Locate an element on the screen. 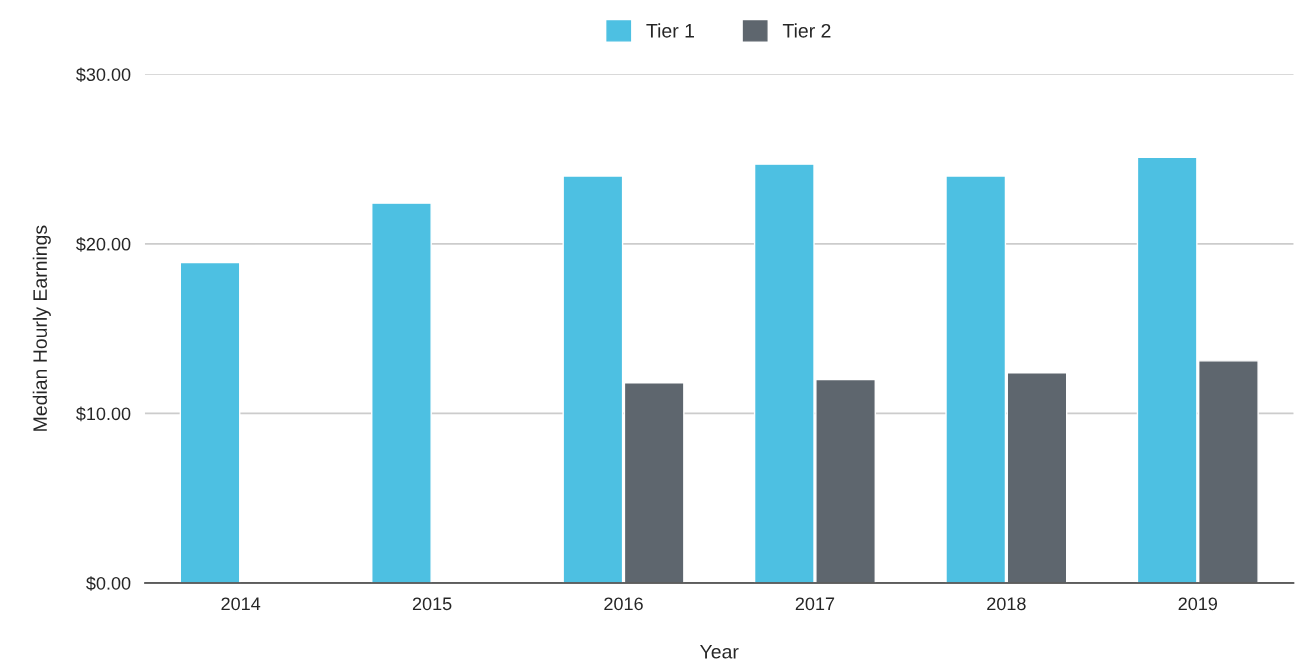  x-tick-label: 2018 is located at coordinates (1006, 604).